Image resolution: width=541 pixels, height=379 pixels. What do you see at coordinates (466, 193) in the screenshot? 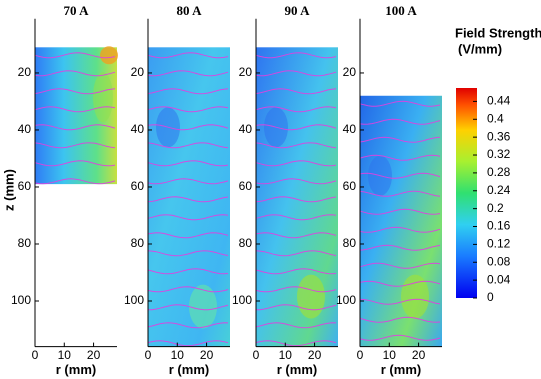
I see `colorbar-scale` at bounding box center [466, 193].